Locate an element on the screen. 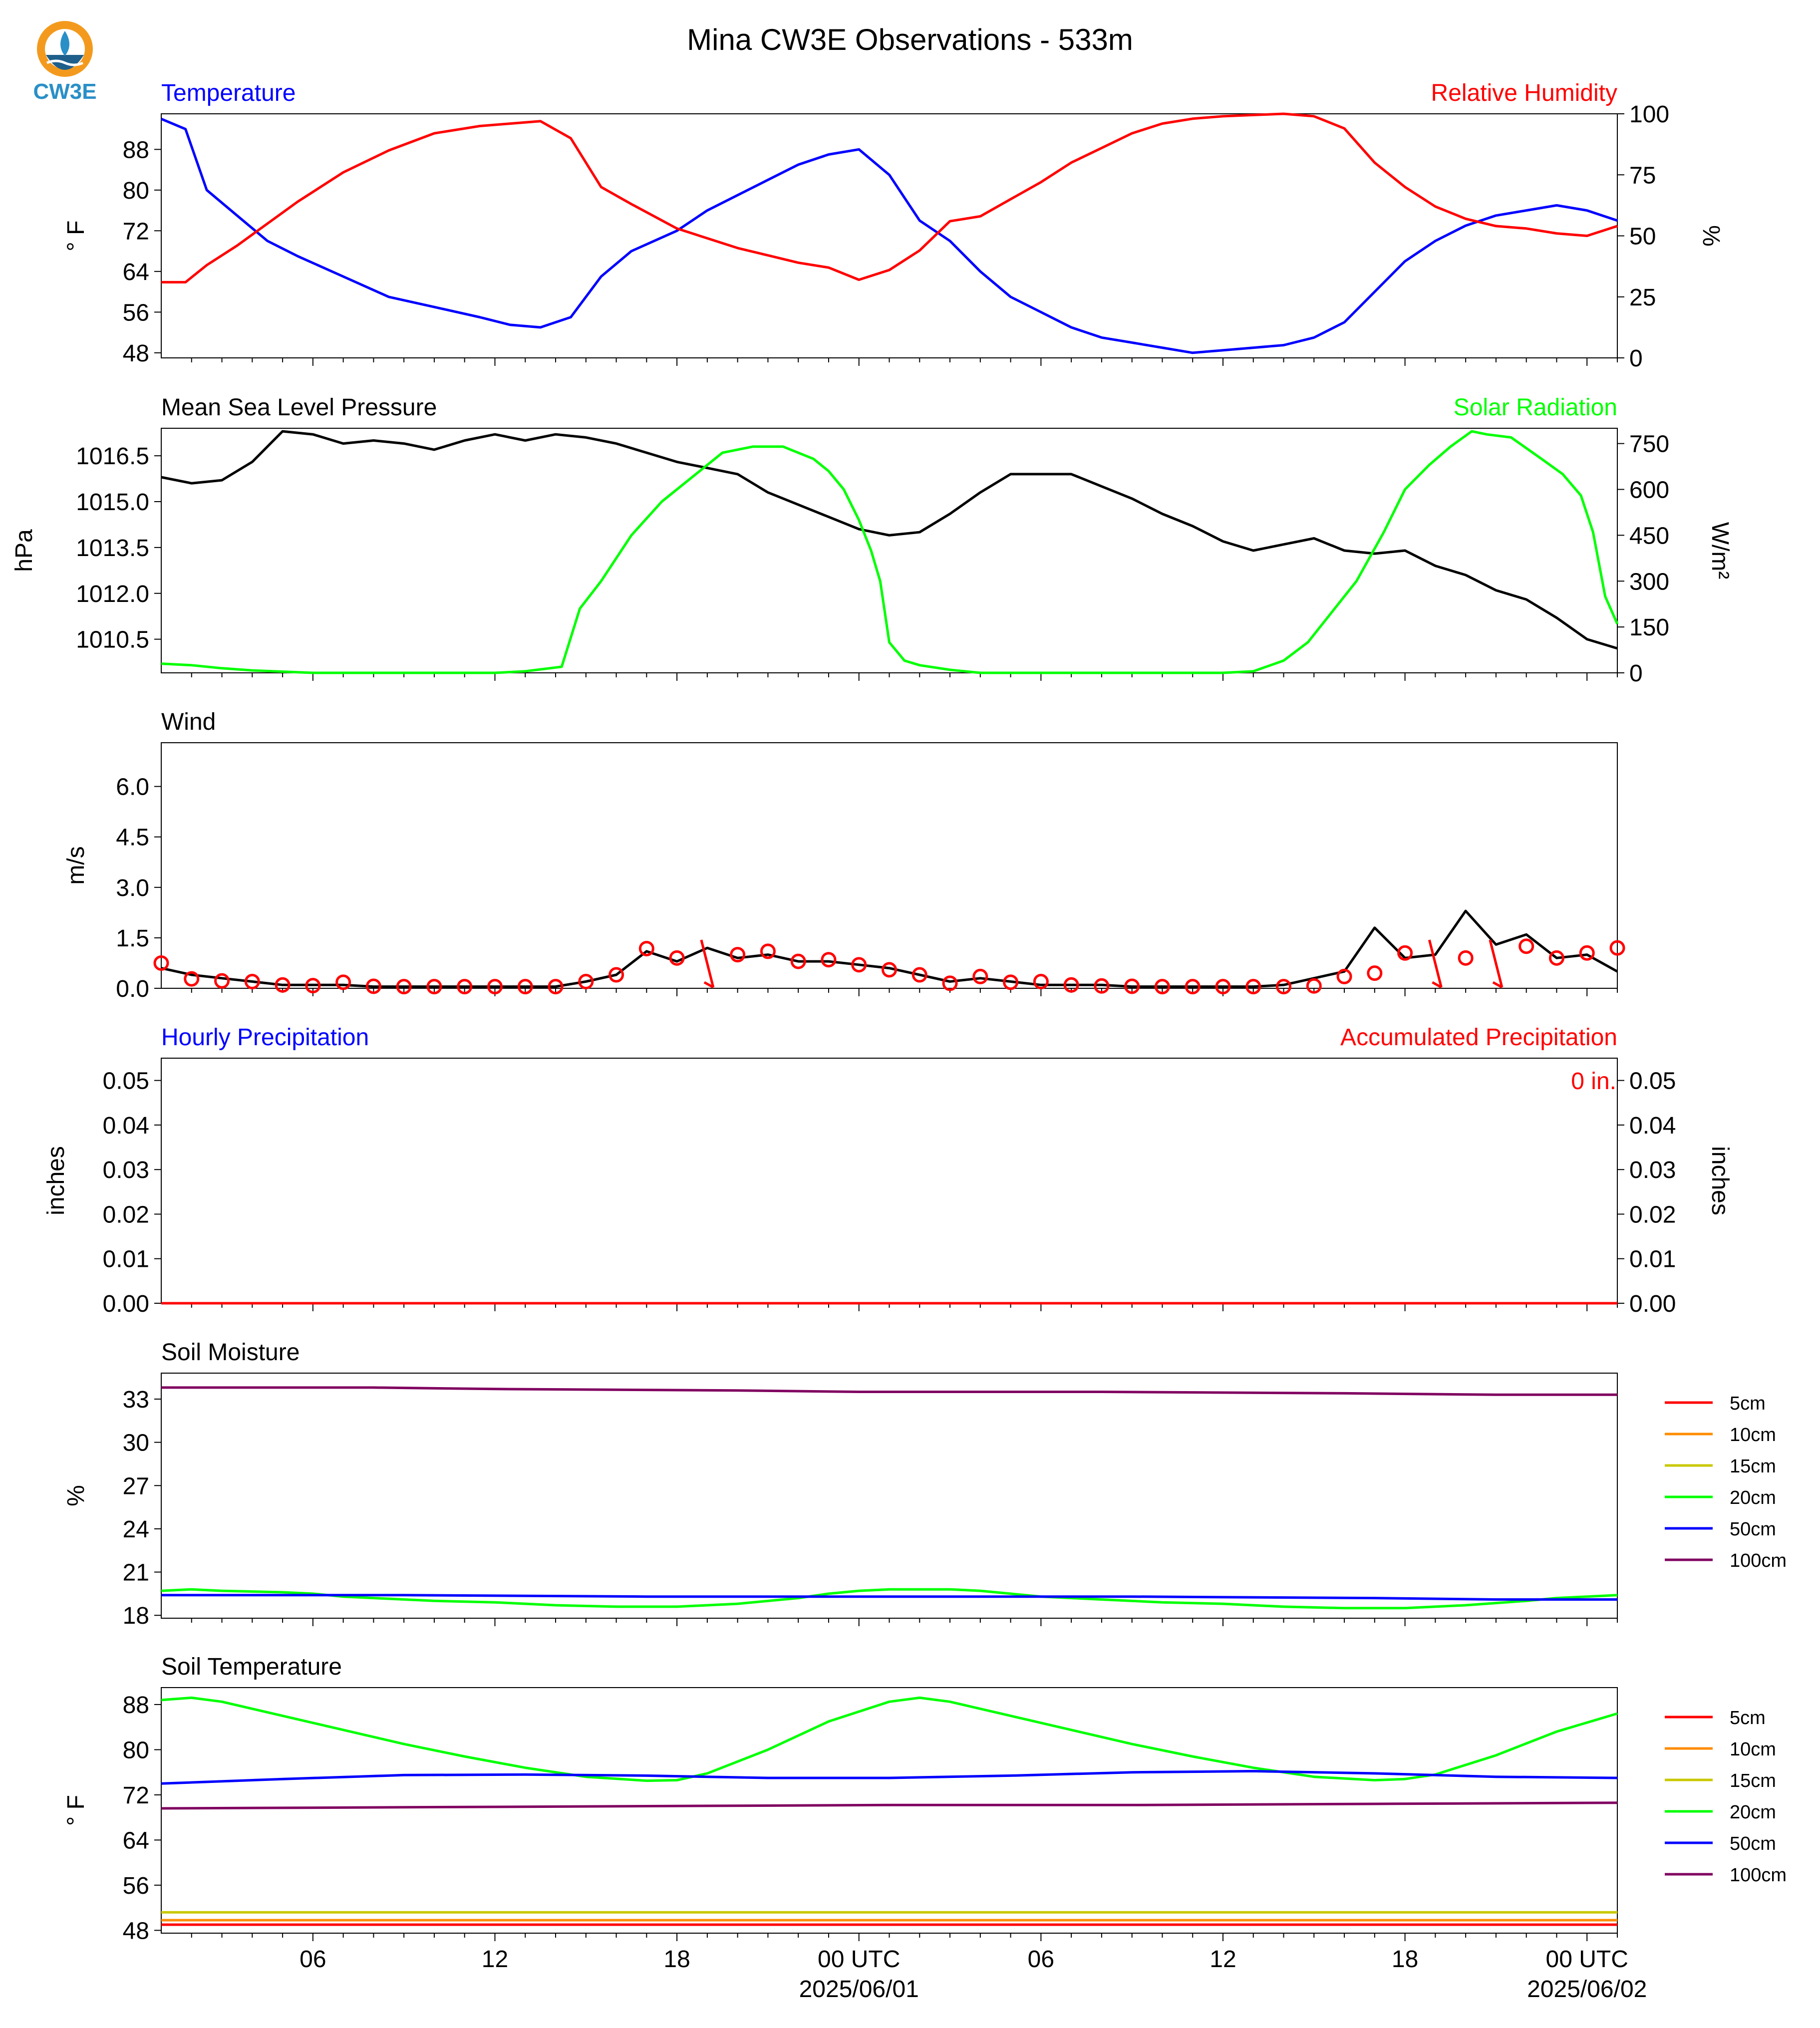  y-tick-label-left: 33 is located at coordinates (136, 1400).